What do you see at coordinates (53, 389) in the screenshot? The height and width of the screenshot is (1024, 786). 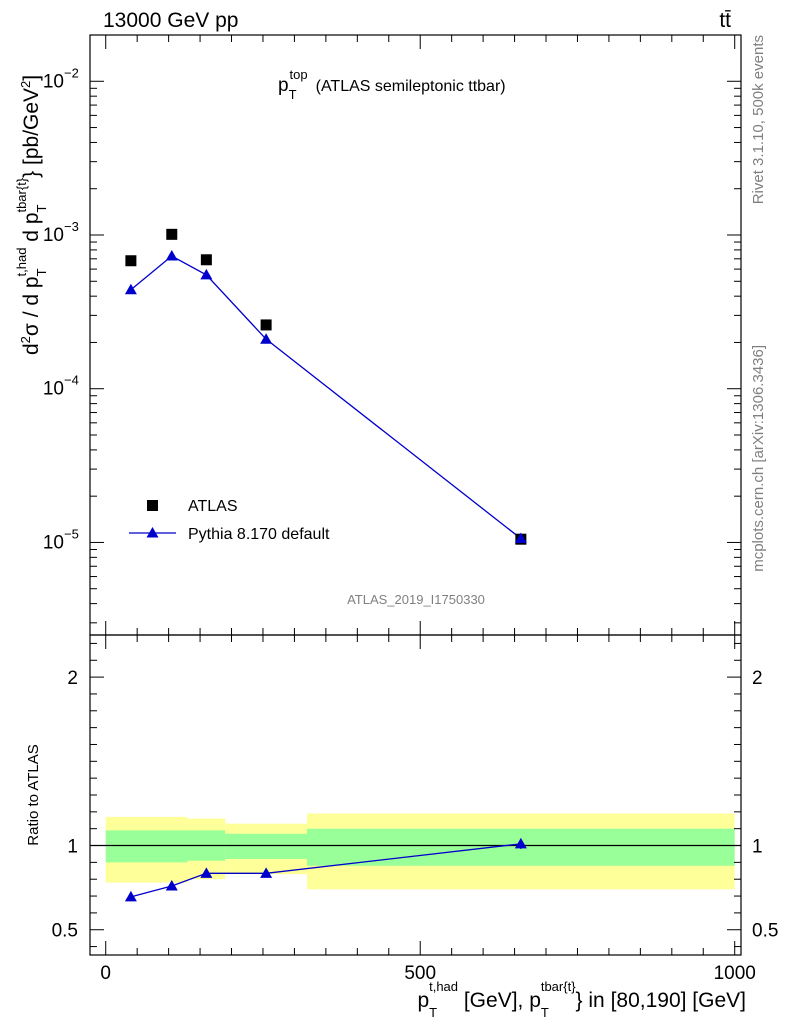 I see `main-ytick-label-2: 10` at bounding box center [53, 389].